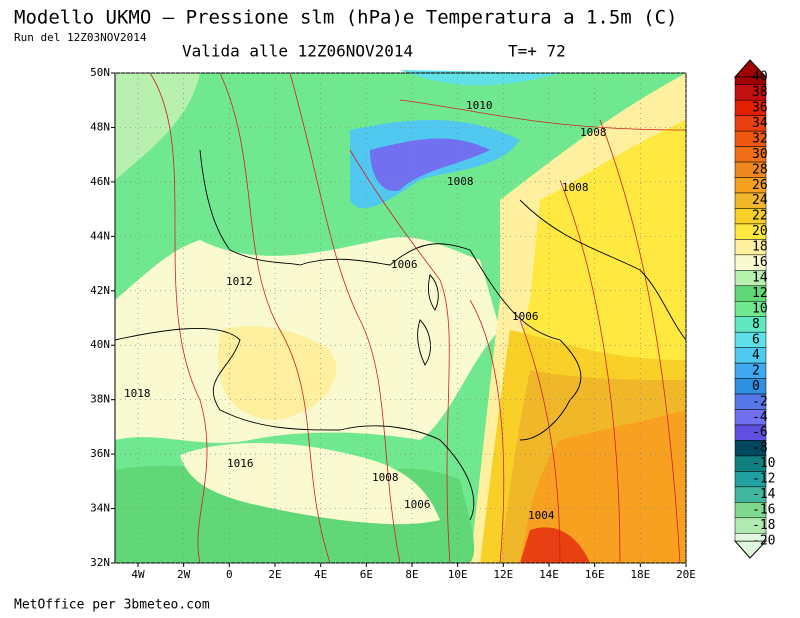 The width and height of the screenshot is (800, 618). Describe the element at coordinates (760, 123) in the screenshot. I see `legend-label: 34` at that location.